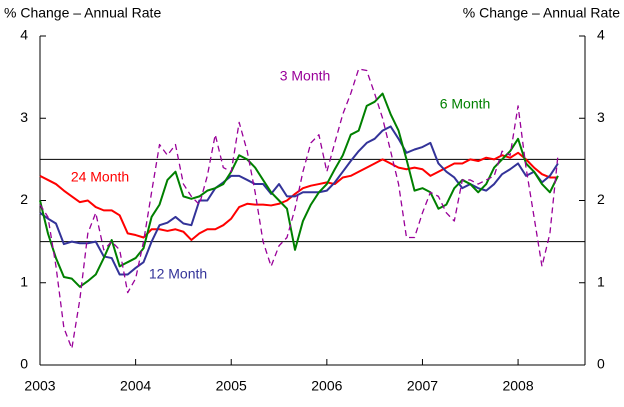 The width and height of the screenshot is (624, 407). What do you see at coordinates (135, 386) in the screenshot?
I see `x-tick-label: 2004` at bounding box center [135, 386].